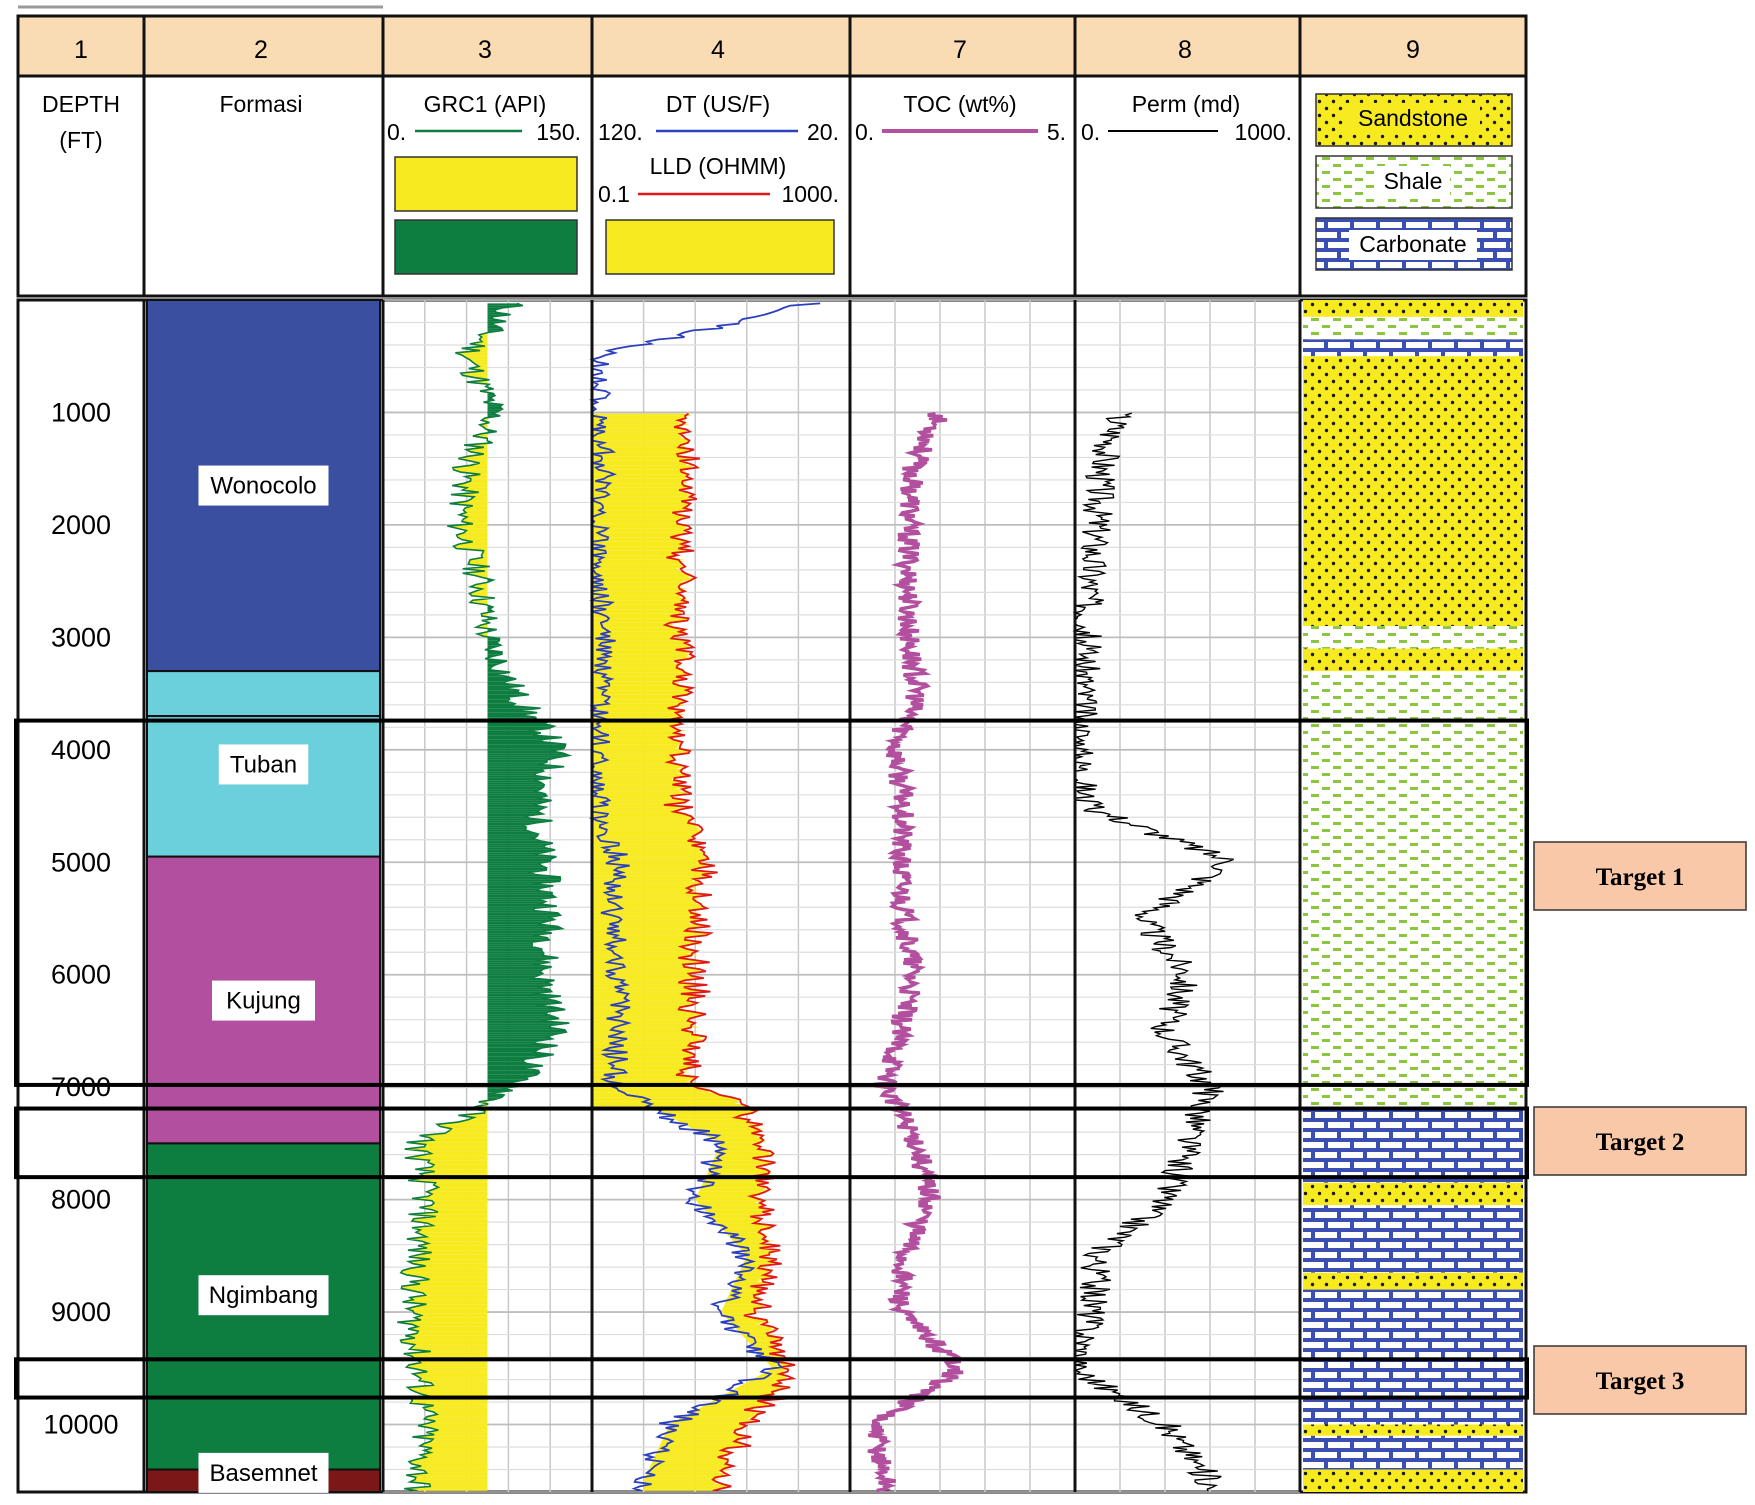 This screenshot has width=1755, height=1505. Describe the element at coordinates (81, 1087) in the screenshot. I see `depth-tick-label: 7000` at that location.